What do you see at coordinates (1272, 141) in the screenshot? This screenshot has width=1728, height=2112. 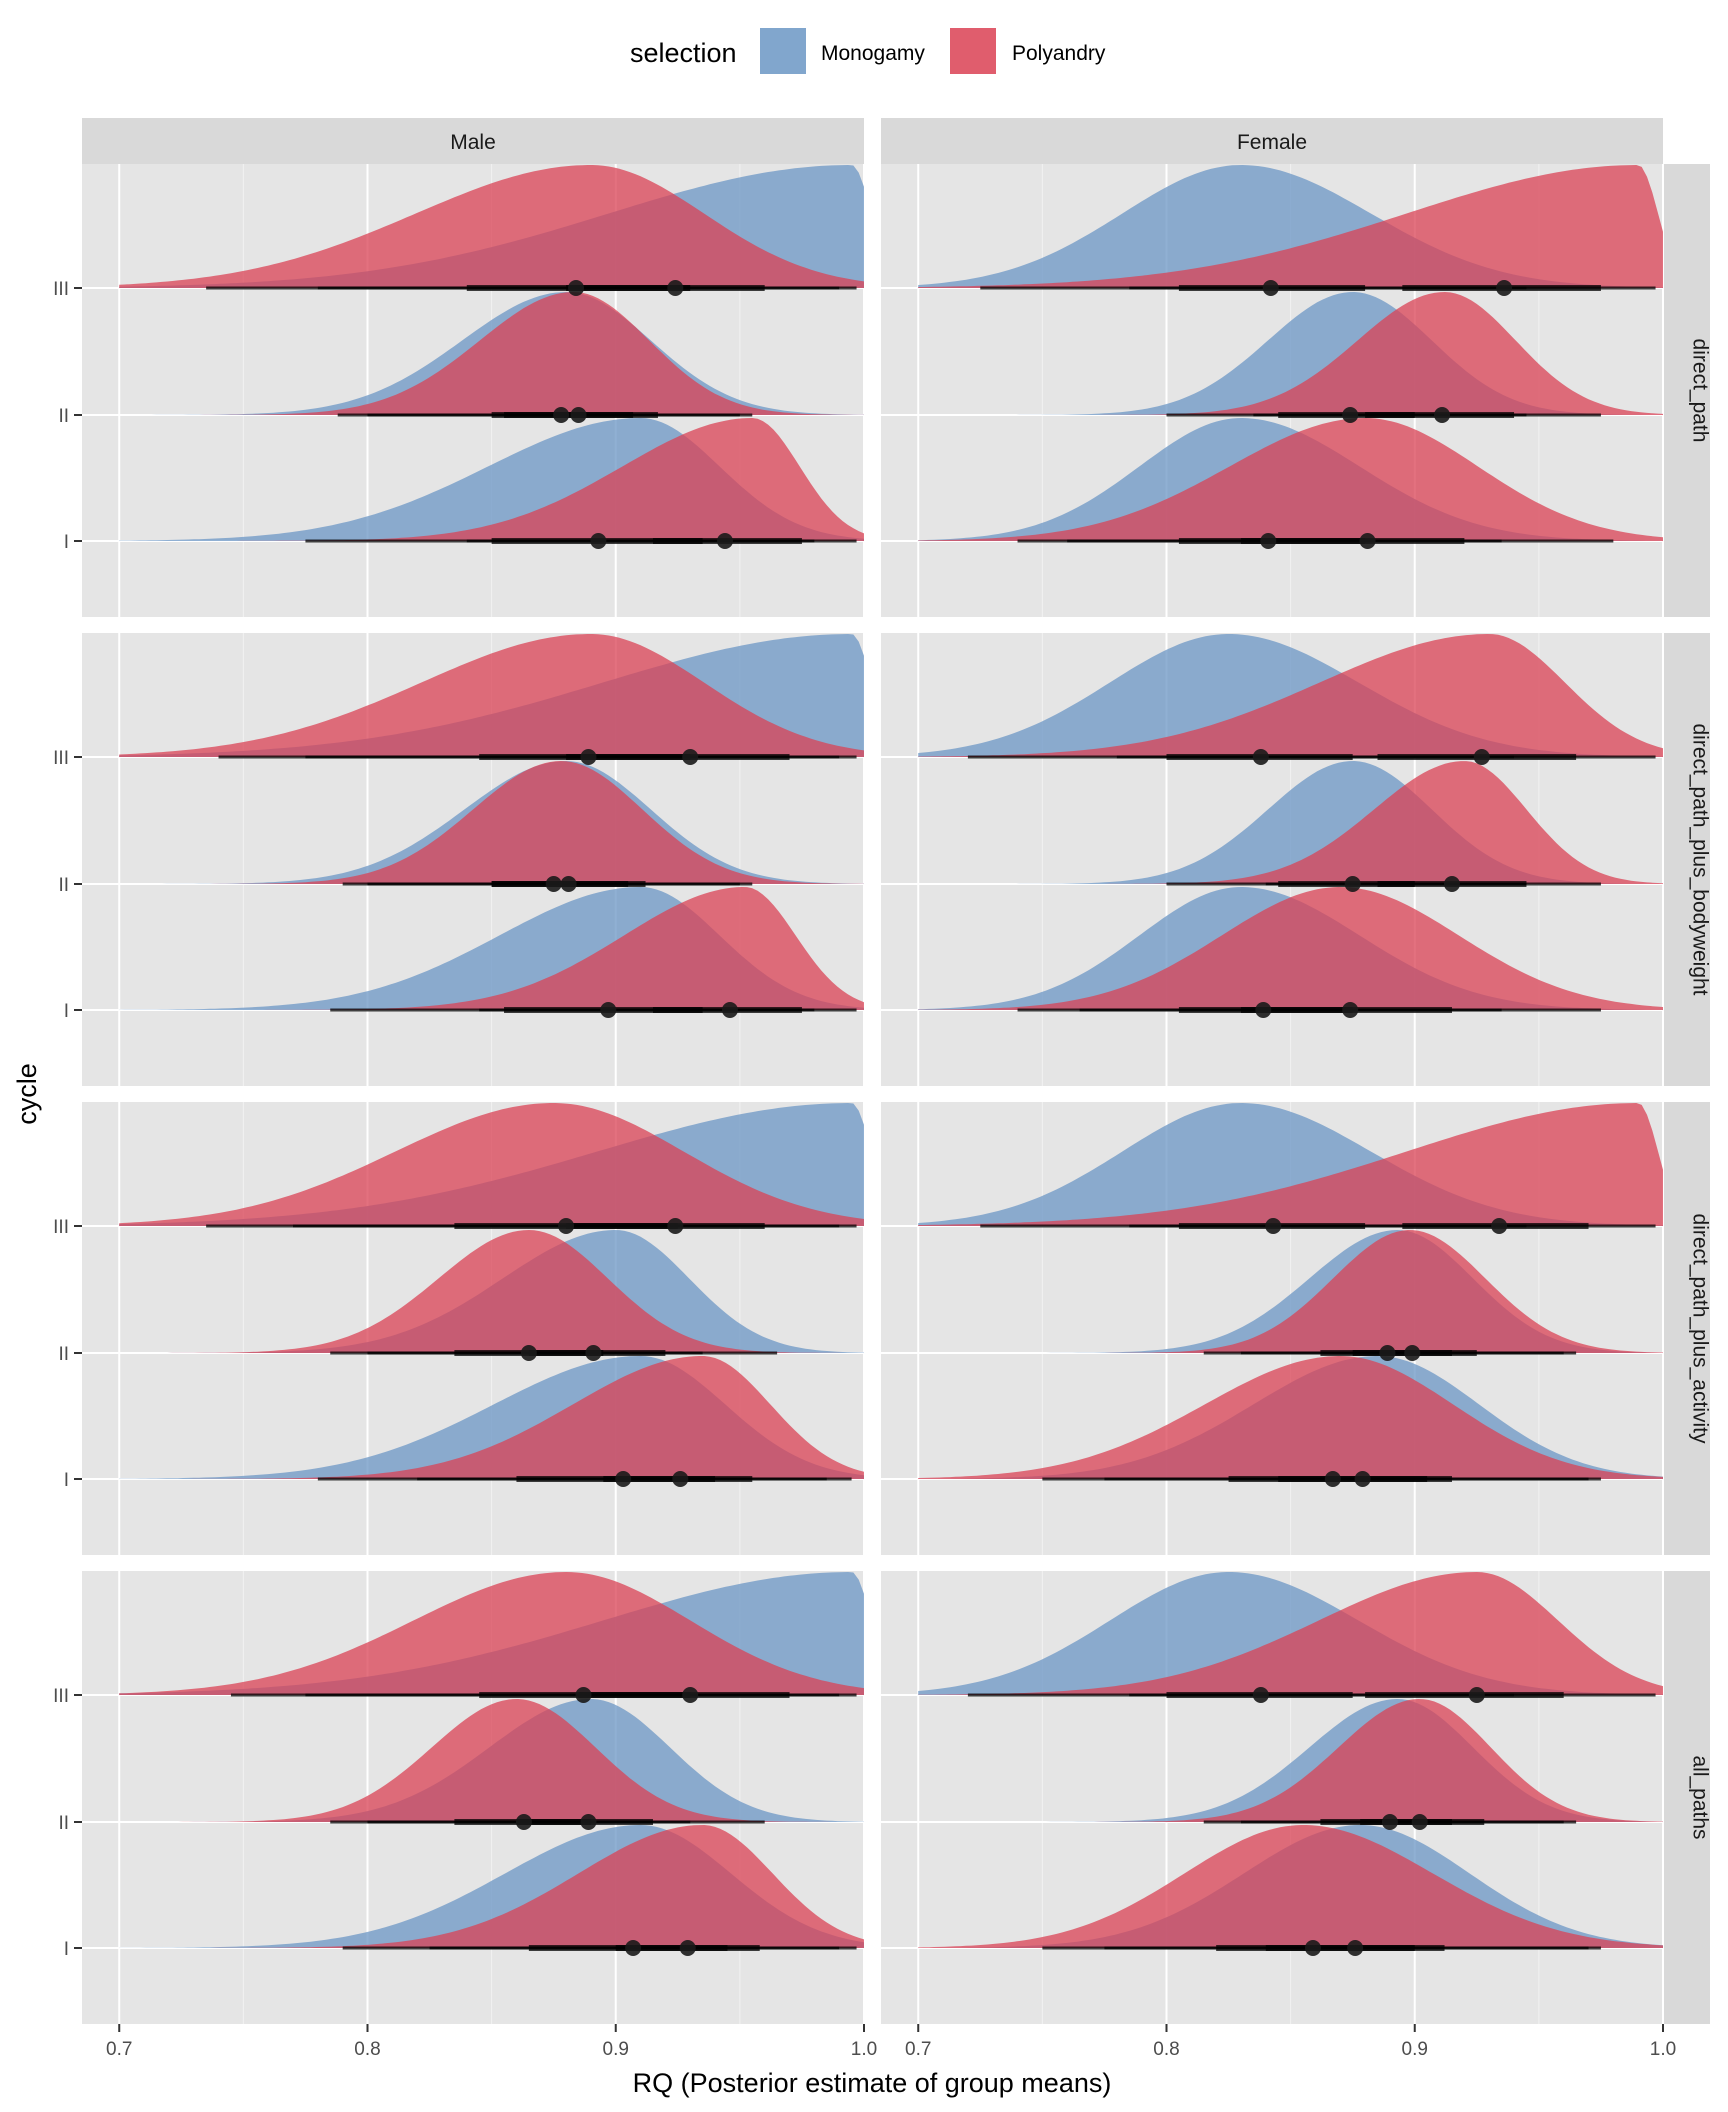 I see `strip-female: Female` at bounding box center [1272, 141].